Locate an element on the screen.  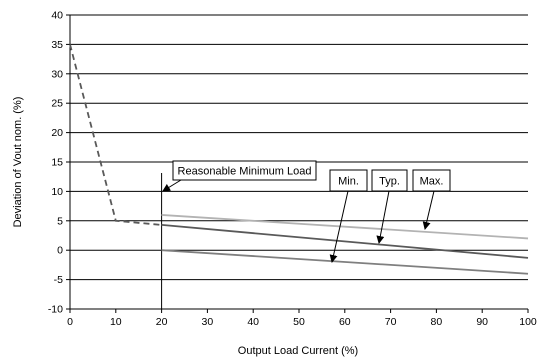
x-tick-label: 80 is located at coordinates (437, 322).